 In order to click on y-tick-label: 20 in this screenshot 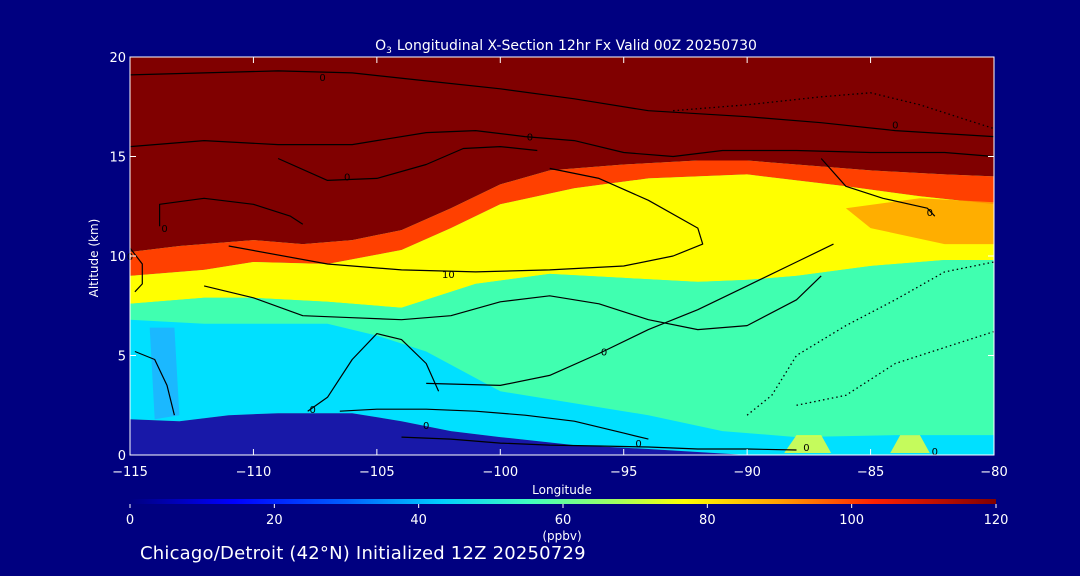, I will do `click(117, 58)`.